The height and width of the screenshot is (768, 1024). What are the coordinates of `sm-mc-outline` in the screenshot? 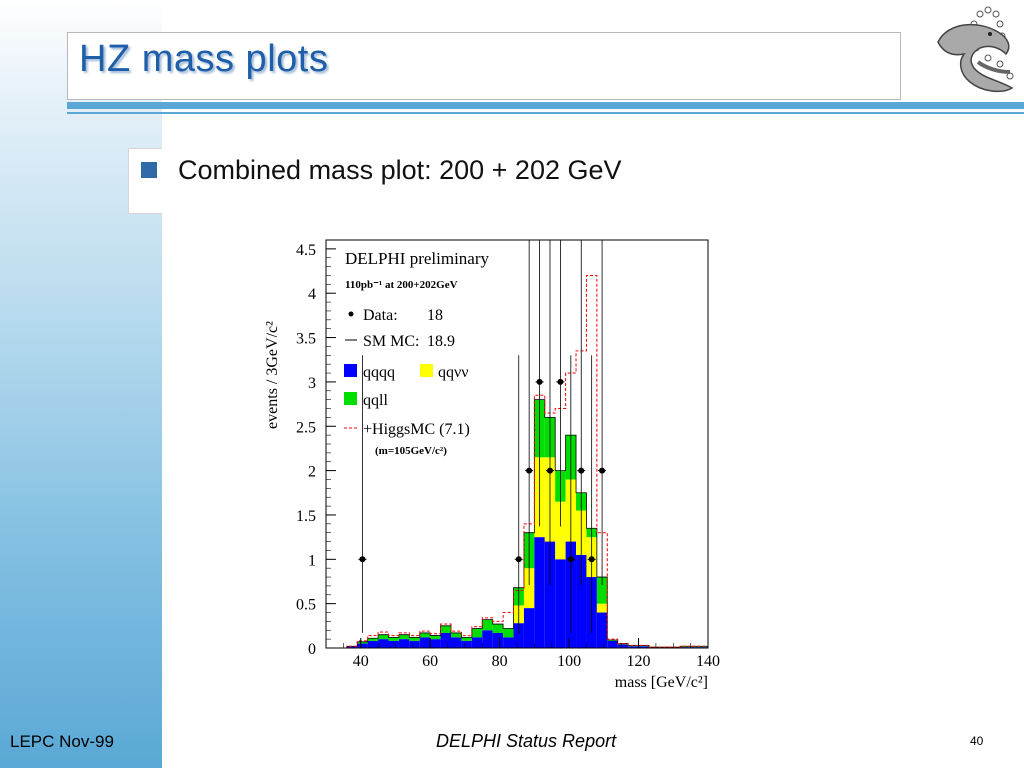 It's located at (517, 524).